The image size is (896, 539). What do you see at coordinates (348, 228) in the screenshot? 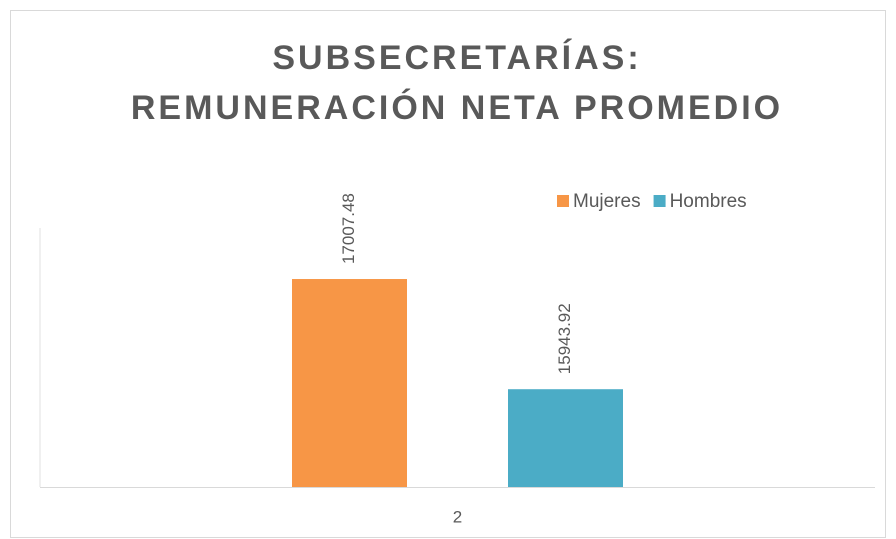
I see `value-label: 17007.48` at bounding box center [348, 228].